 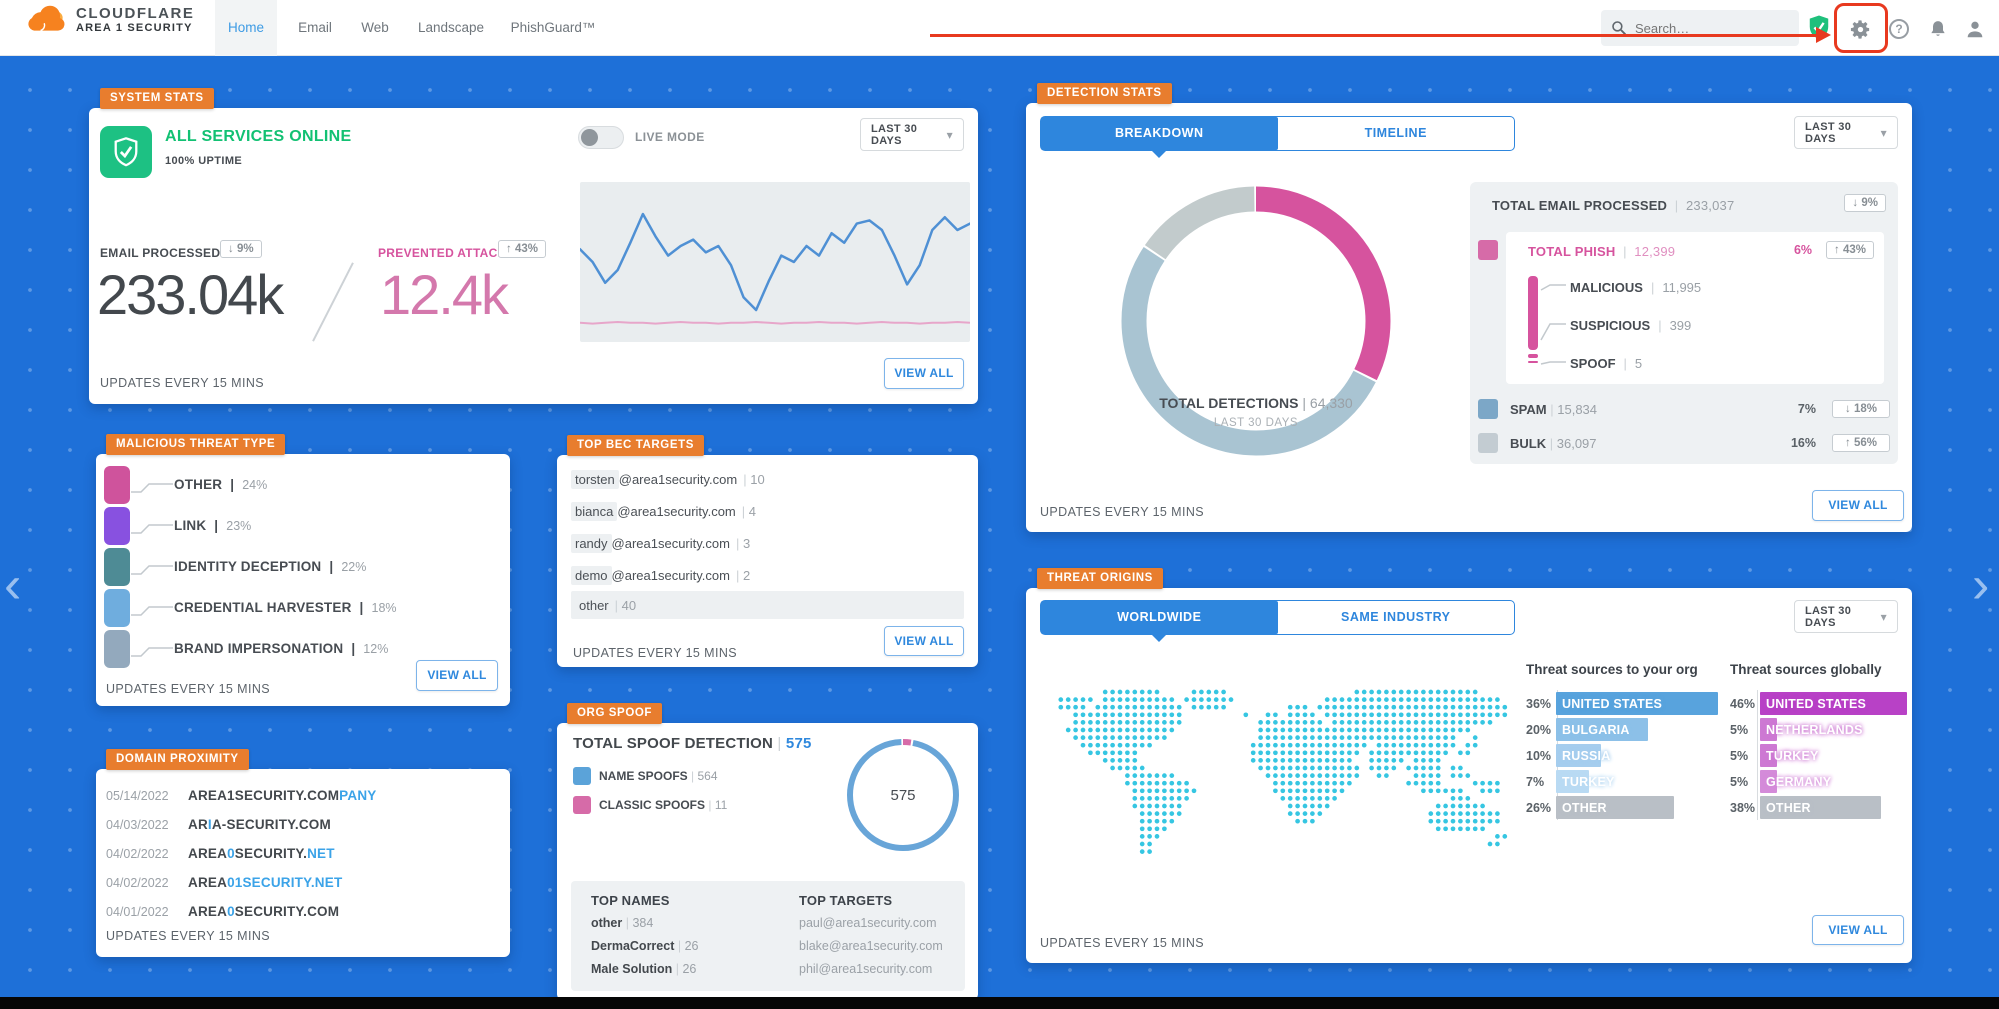 What do you see at coordinates (152, 652) in the screenshot?
I see `connector-line` at bounding box center [152, 652].